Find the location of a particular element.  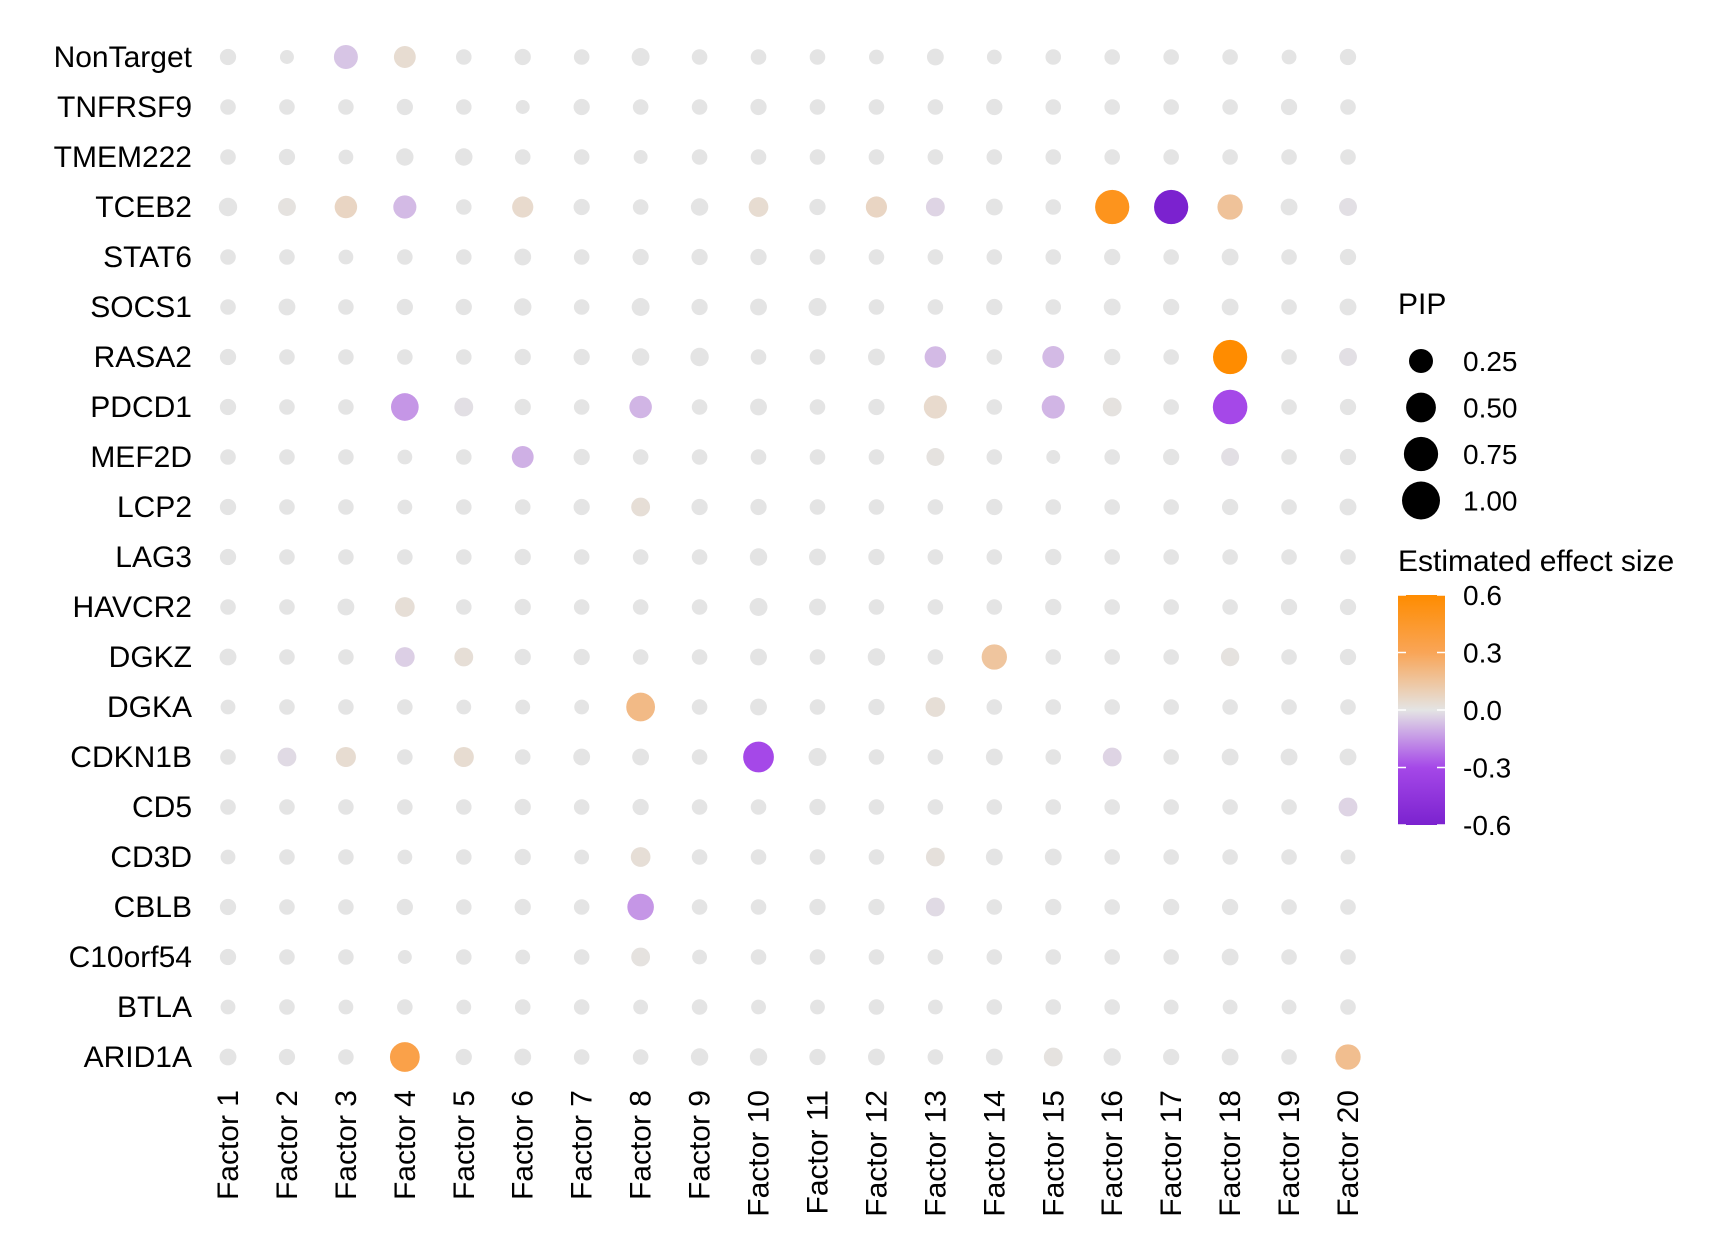

effect-color-legend: Estimated effect size 0.6 0.3 0.0 -0.3 -0.6 is located at coordinates (1536, 693).